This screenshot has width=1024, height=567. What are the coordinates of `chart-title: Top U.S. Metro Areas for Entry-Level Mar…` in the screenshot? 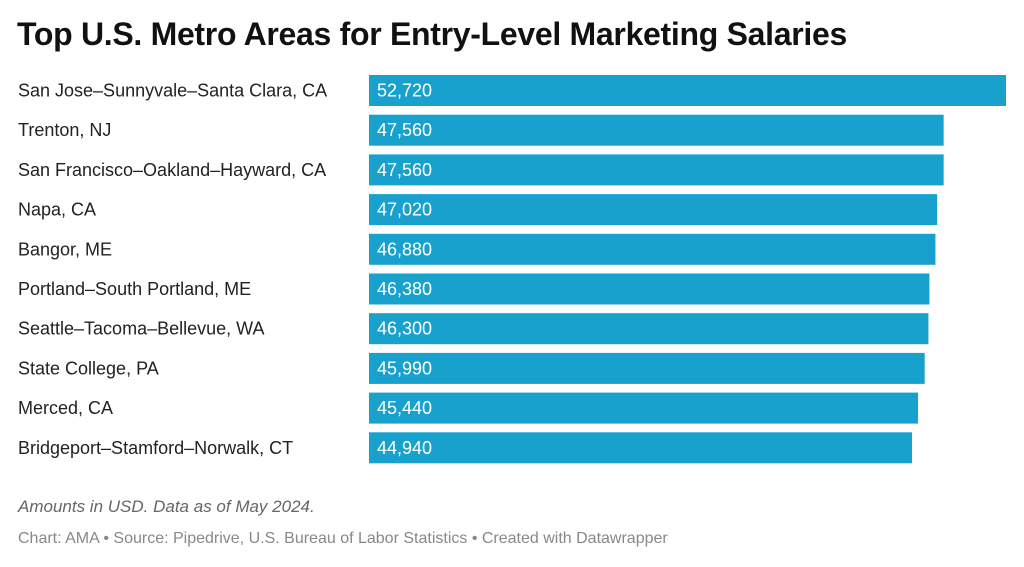 It's located at (432, 34).